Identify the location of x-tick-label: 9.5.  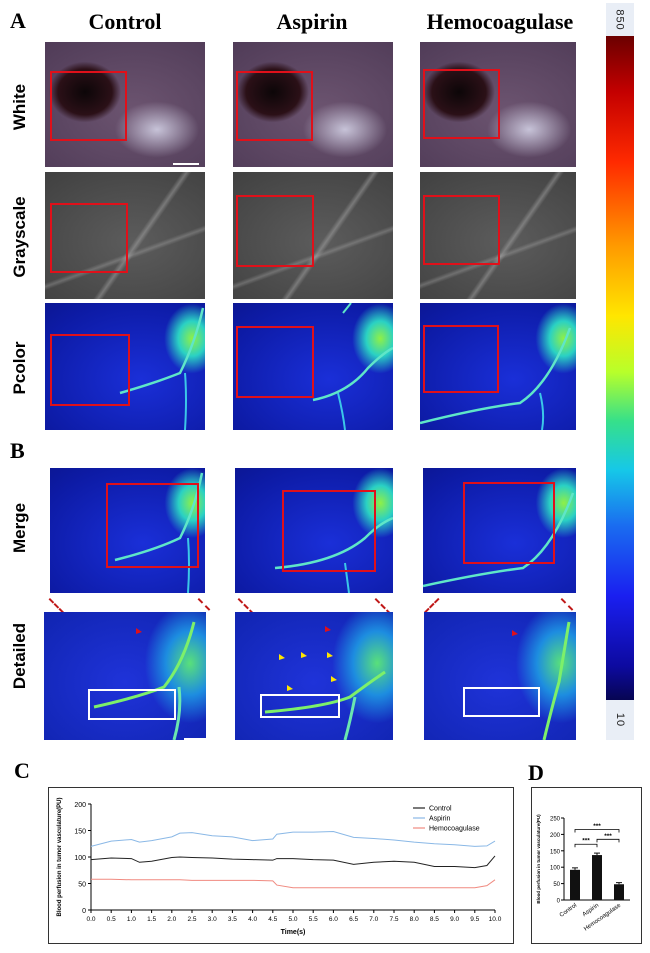
(474, 919).